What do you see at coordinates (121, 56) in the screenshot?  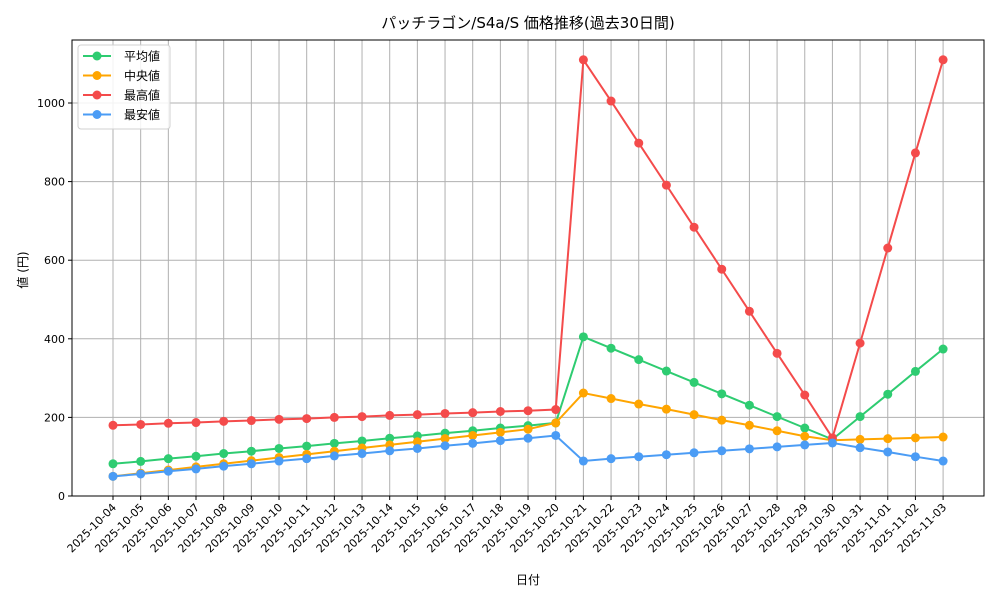 I see `legend-item: 平均値` at bounding box center [121, 56].